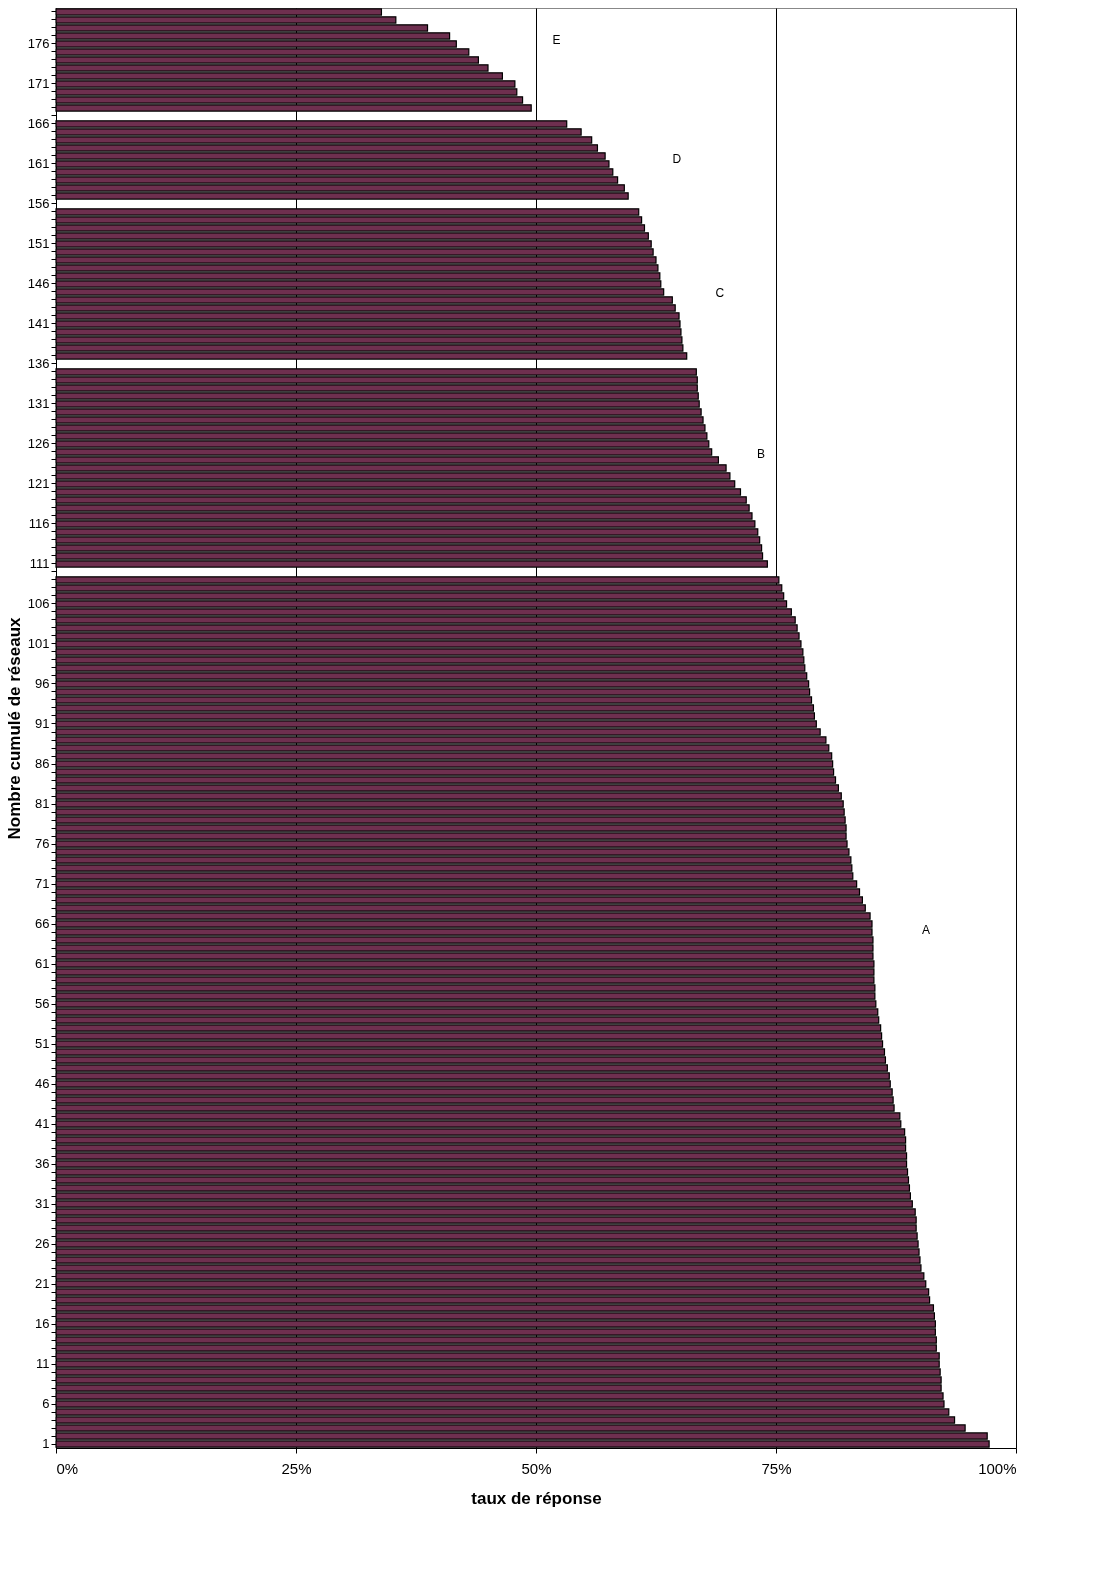 Image resolution: width=1112 pixels, height=1585 pixels. Describe the element at coordinates (42, 1164) in the screenshot. I see `y-tick-label: 36` at that location.